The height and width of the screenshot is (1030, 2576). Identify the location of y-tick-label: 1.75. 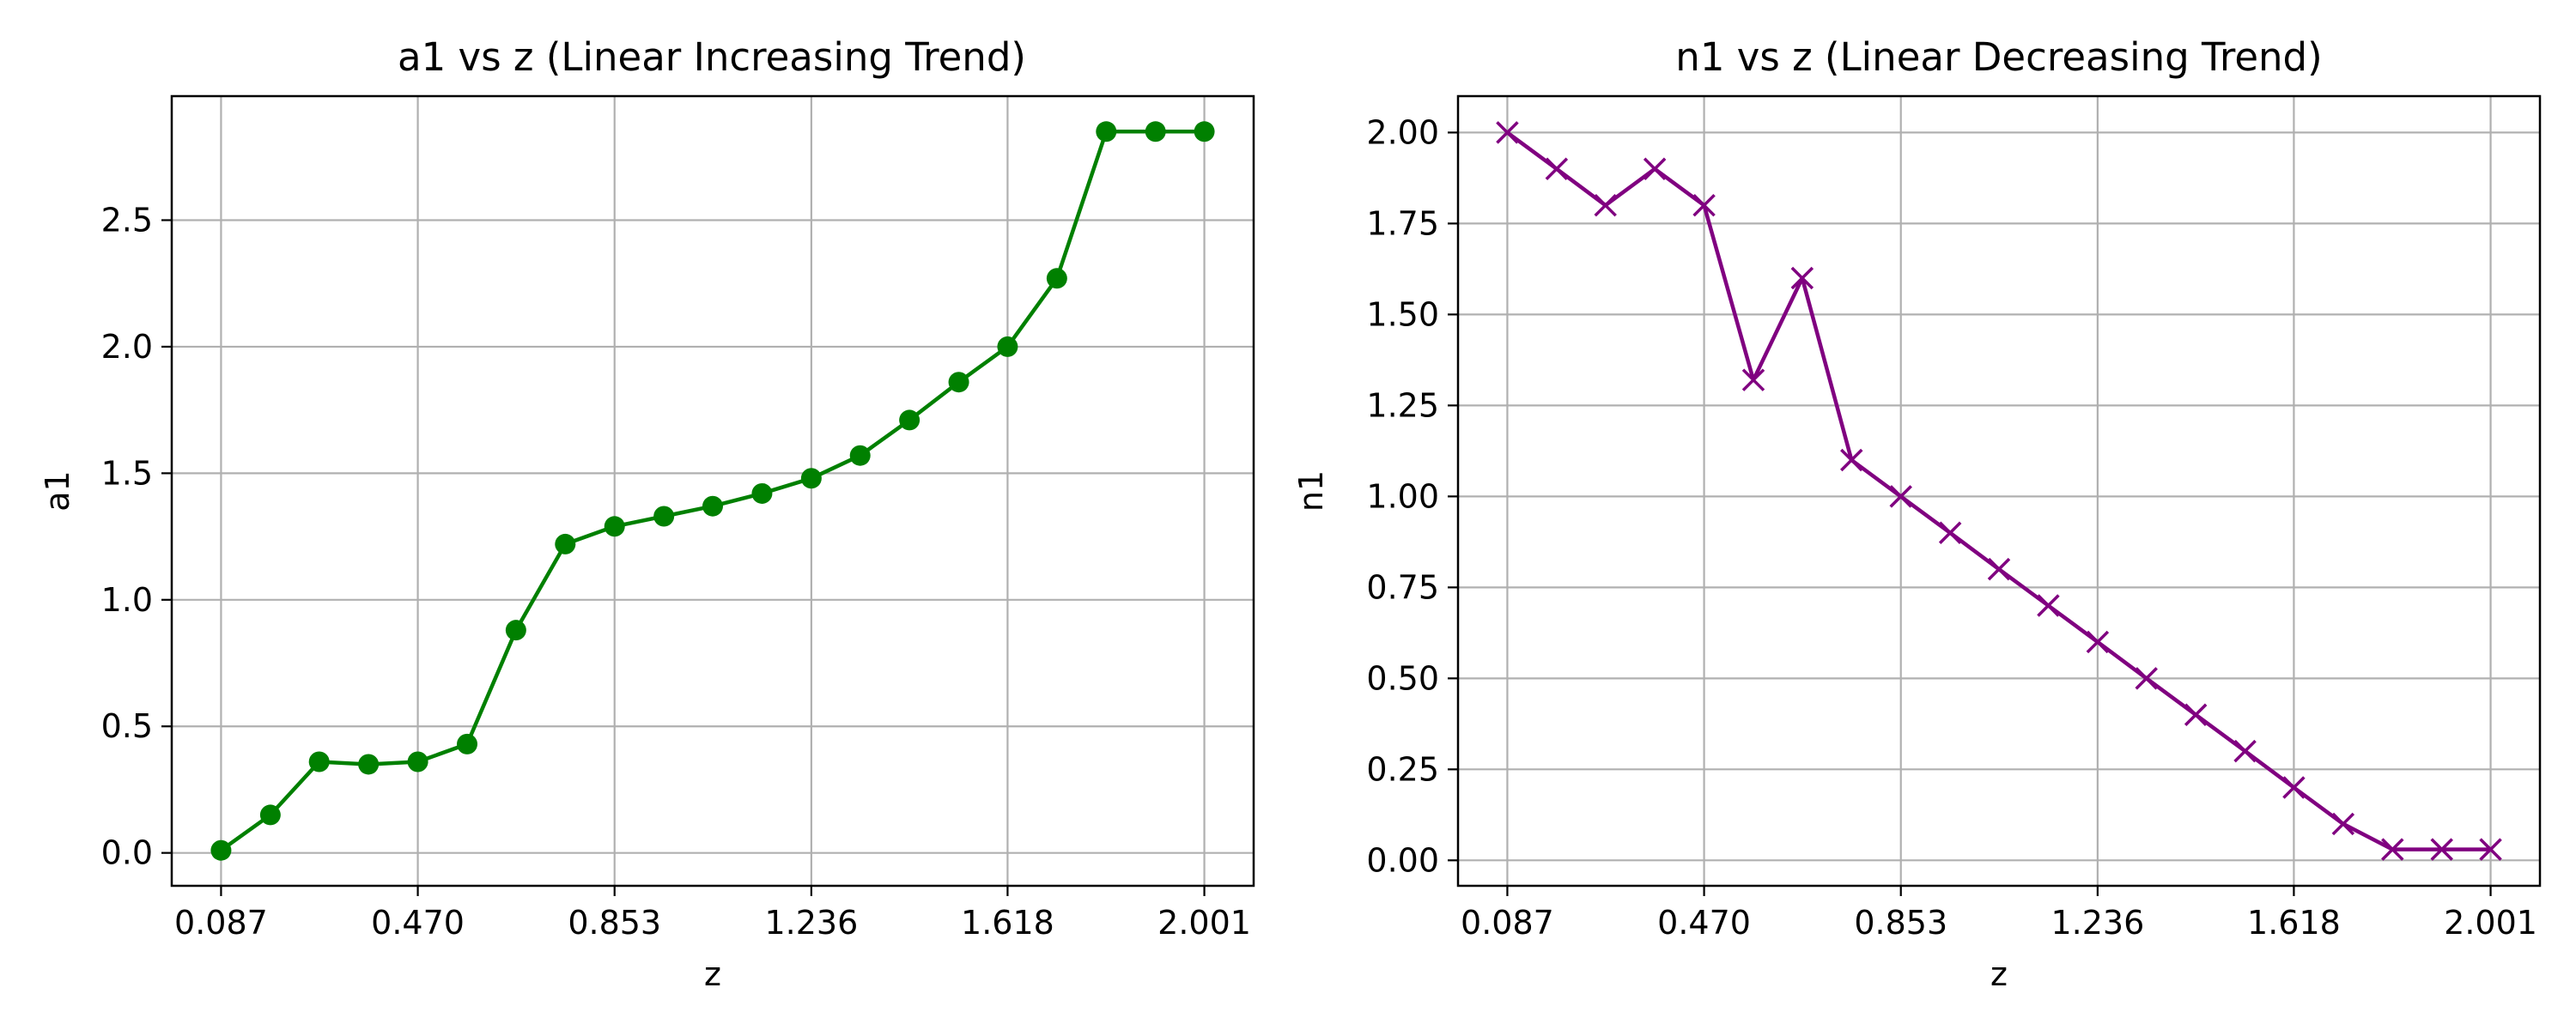
(1402, 223).